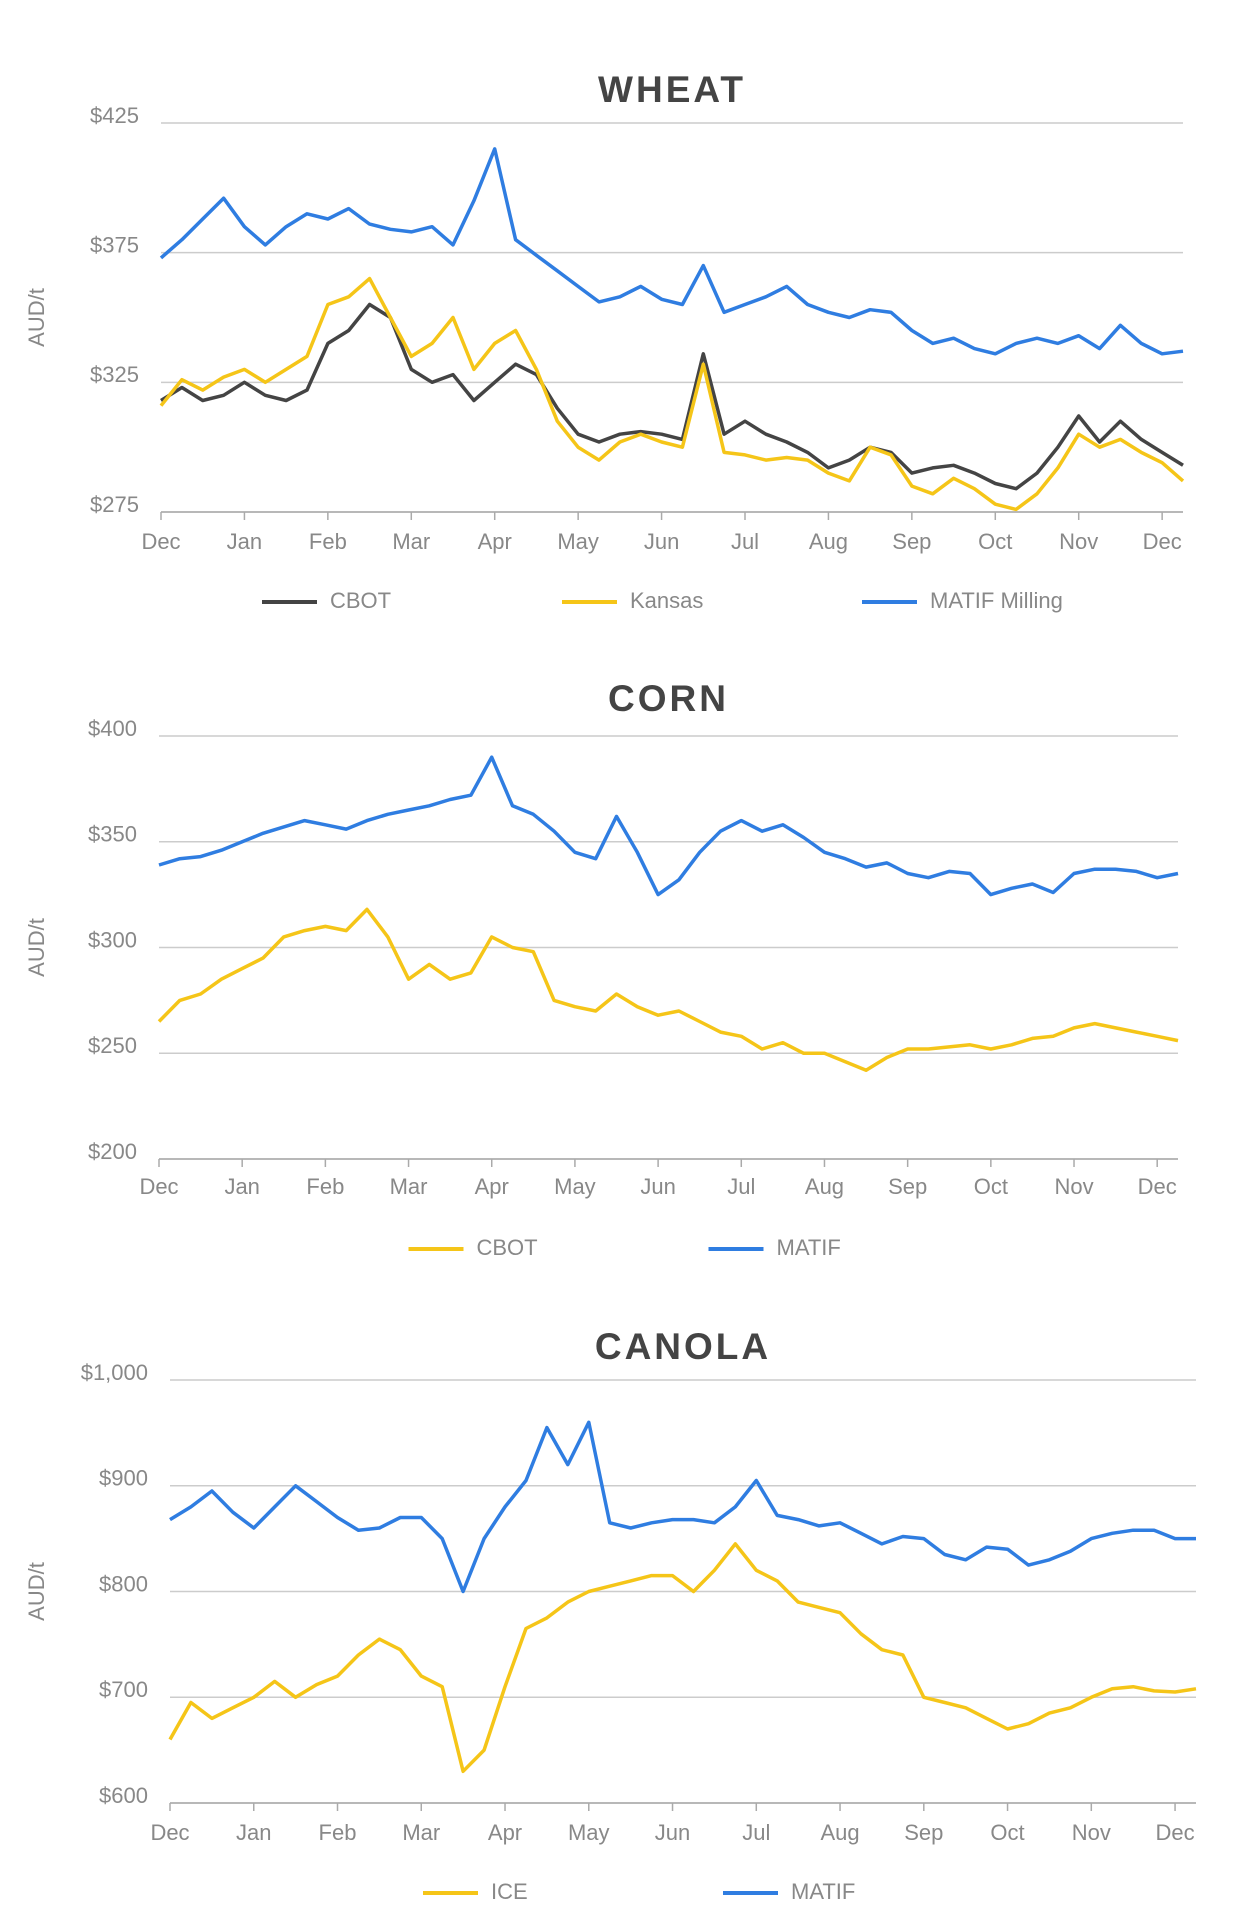  I want to click on y-tick-label: $250, so click(112, 1045).